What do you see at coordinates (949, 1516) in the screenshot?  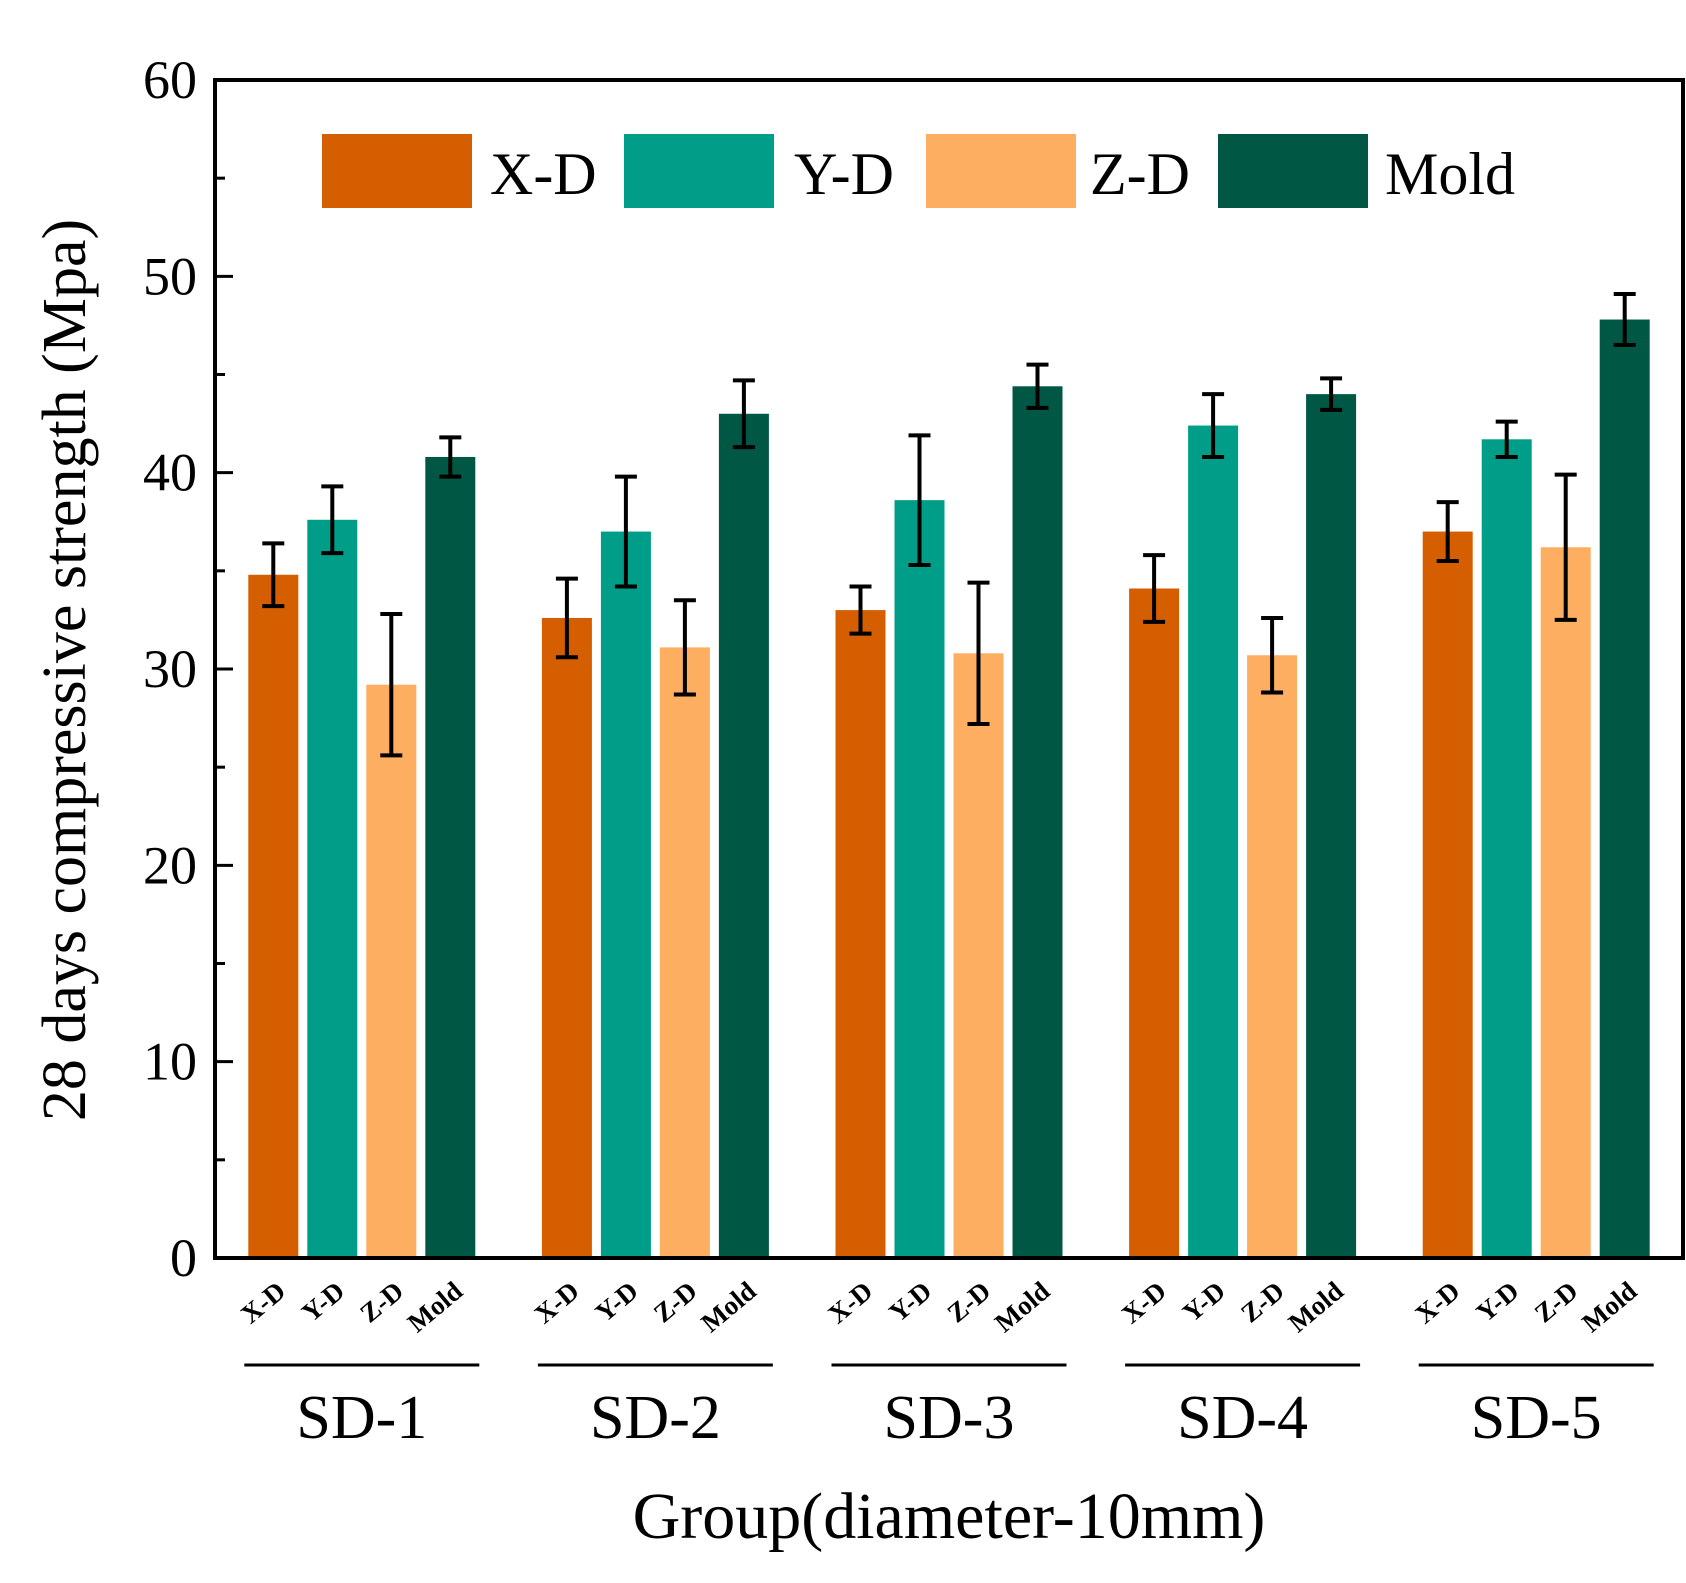 I see `x-axis-title: Group(diameter-10mm)` at bounding box center [949, 1516].